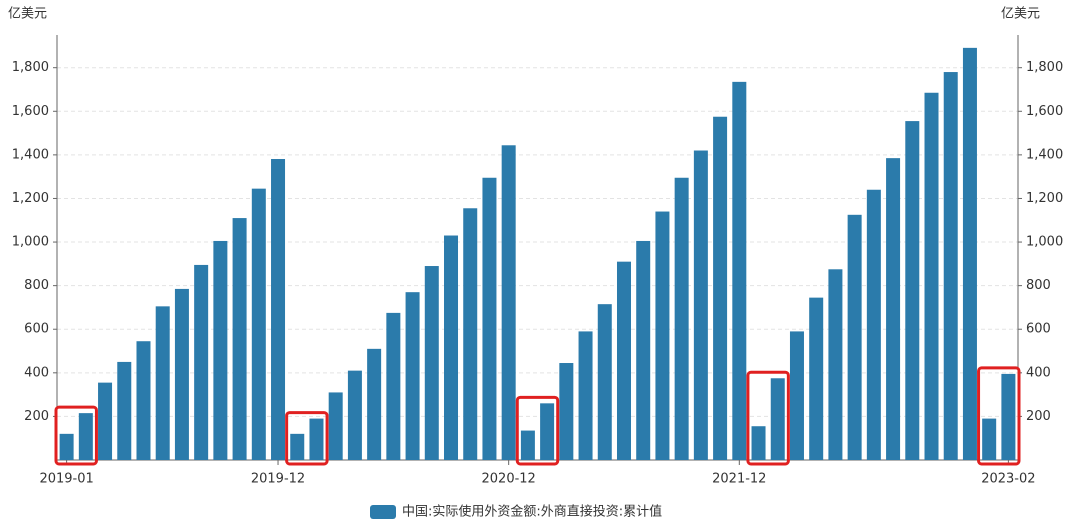 Image resolution: width=1080 pixels, height=530 pixels. I want to click on x-tick-label: 2019-12, so click(278, 479).